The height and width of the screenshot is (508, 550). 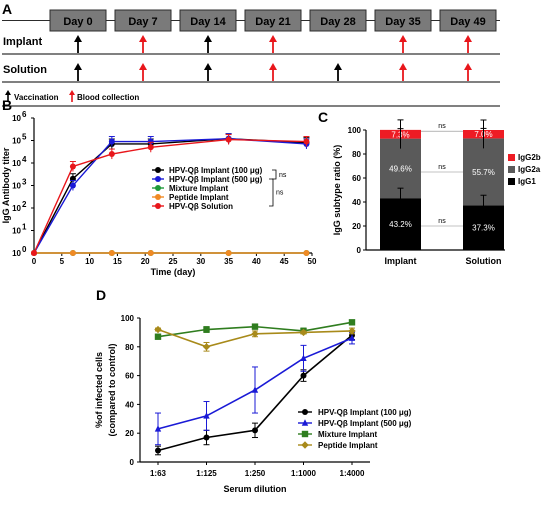 What do you see at coordinates (200, 261) in the screenshot?
I see `x-tick-label: 30` at bounding box center [200, 261].